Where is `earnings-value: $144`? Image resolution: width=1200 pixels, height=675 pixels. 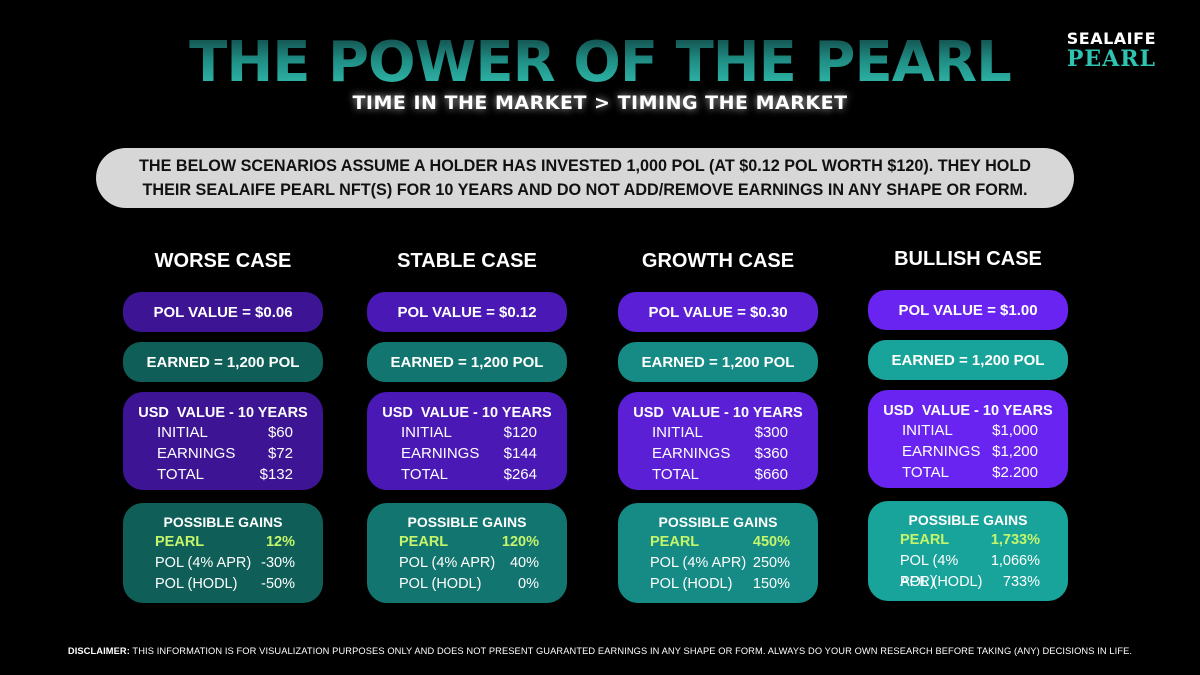 earnings-value: $144 is located at coordinates (520, 453).